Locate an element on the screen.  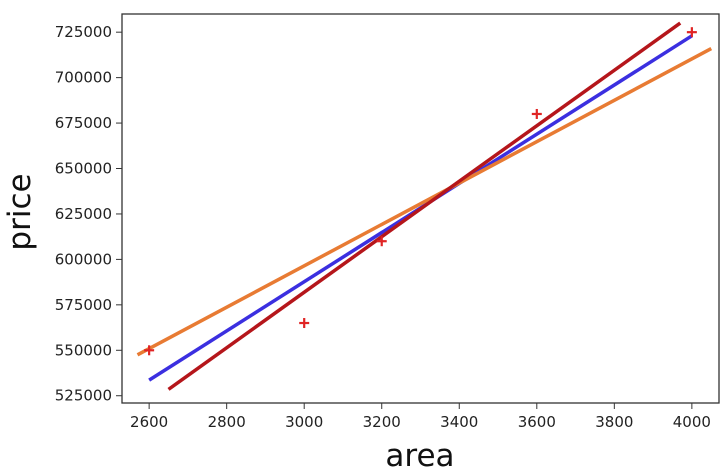
y-tick-label: 525000 is located at coordinates (83, 396).